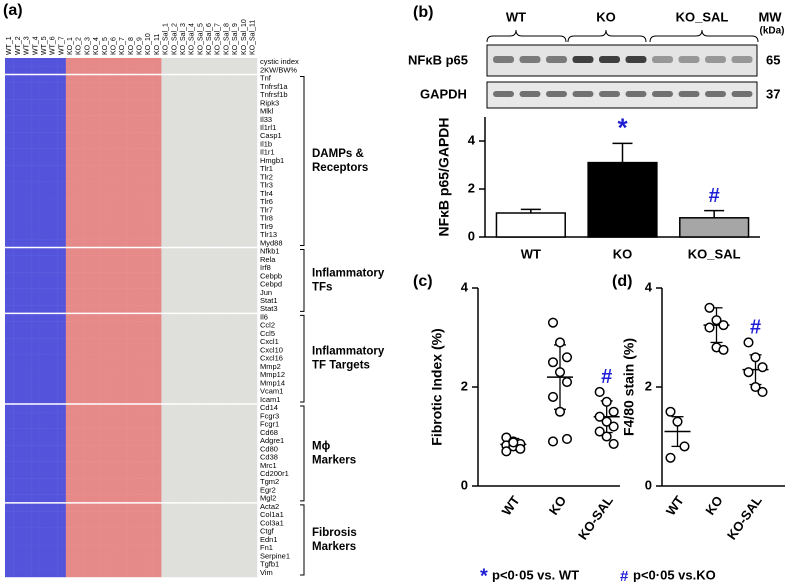  I want to click on gene-label: Ccl5, so click(267, 333).